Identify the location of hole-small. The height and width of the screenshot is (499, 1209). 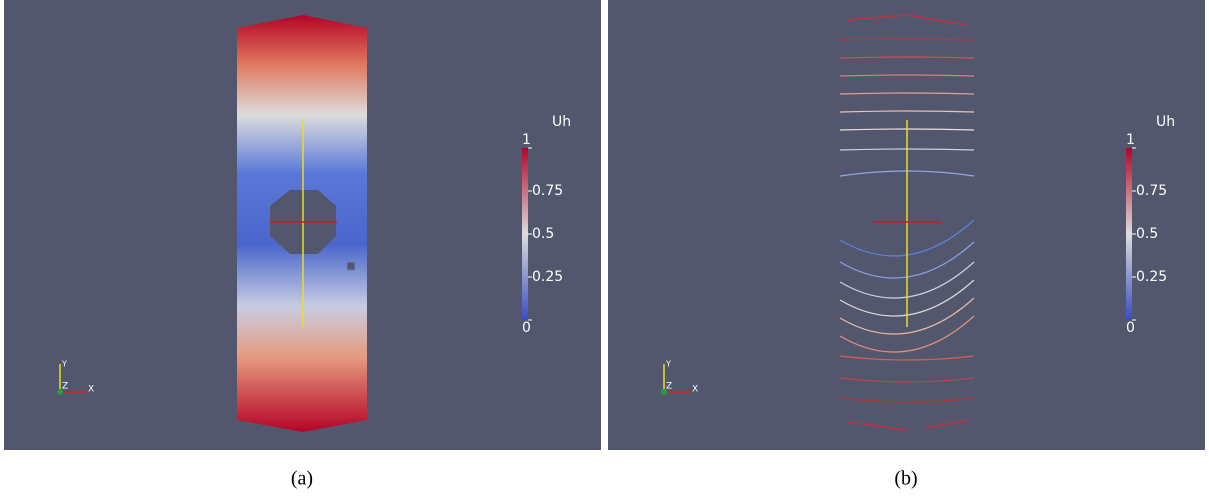
(351, 266).